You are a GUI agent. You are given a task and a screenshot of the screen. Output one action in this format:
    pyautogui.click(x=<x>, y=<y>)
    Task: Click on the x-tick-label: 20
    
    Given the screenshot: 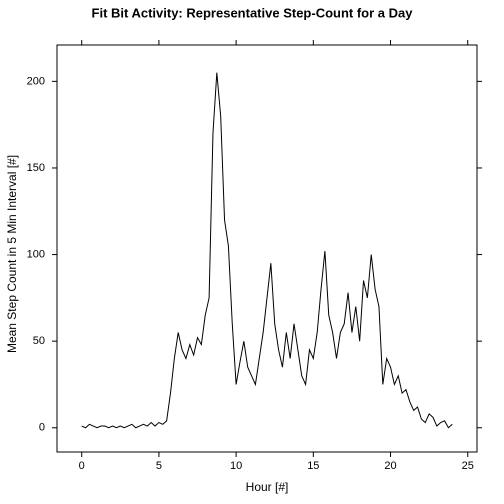 What is the action you would take?
    pyautogui.click(x=390, y=466)
    